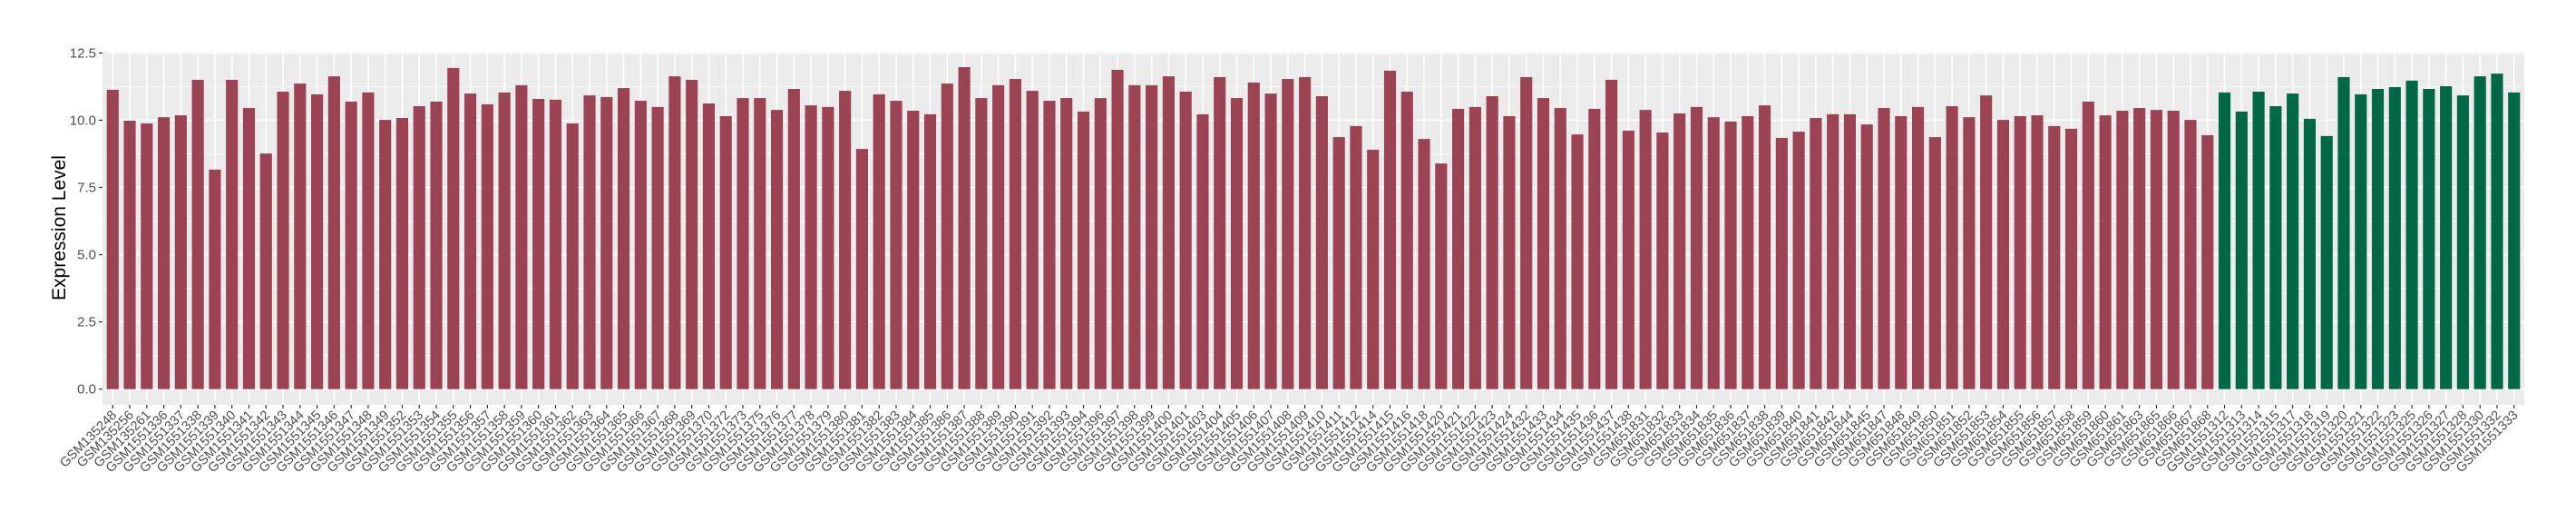  I want to click on y-axis: 0.0 2.5 5.0 7.5 10.0 12.5, so click(86, 221).